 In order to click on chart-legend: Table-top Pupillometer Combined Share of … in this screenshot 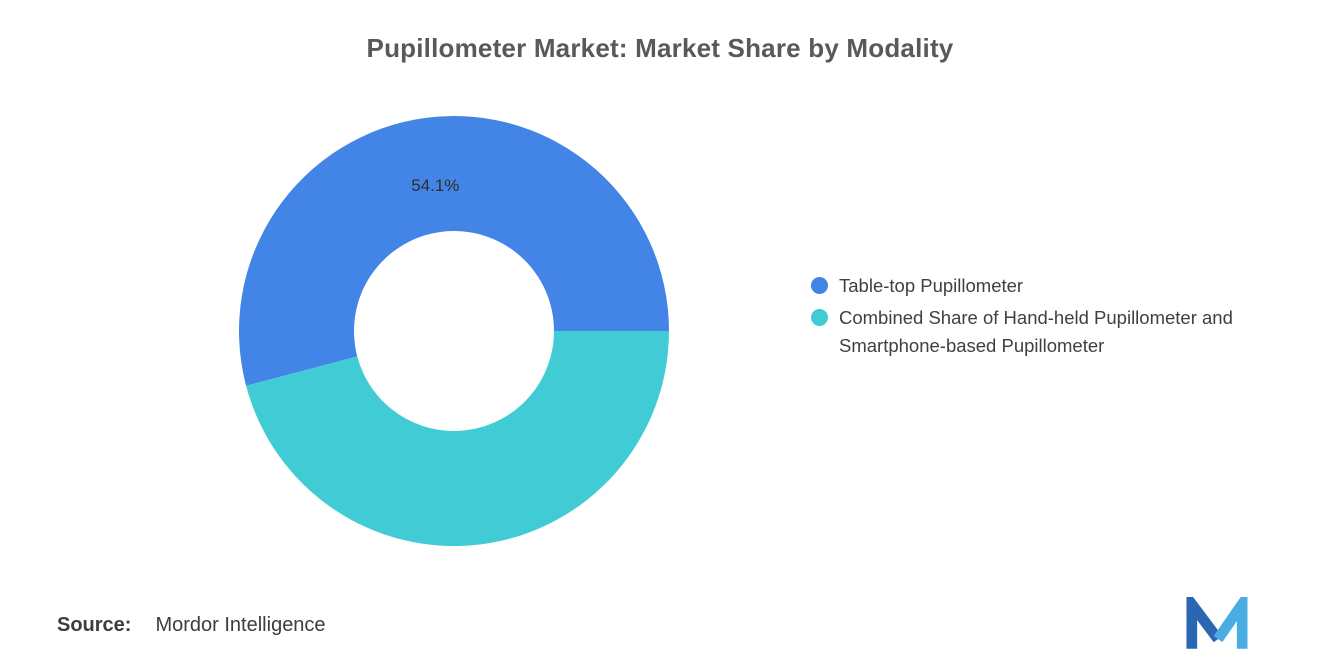, I will do `click(1055, 316)`.